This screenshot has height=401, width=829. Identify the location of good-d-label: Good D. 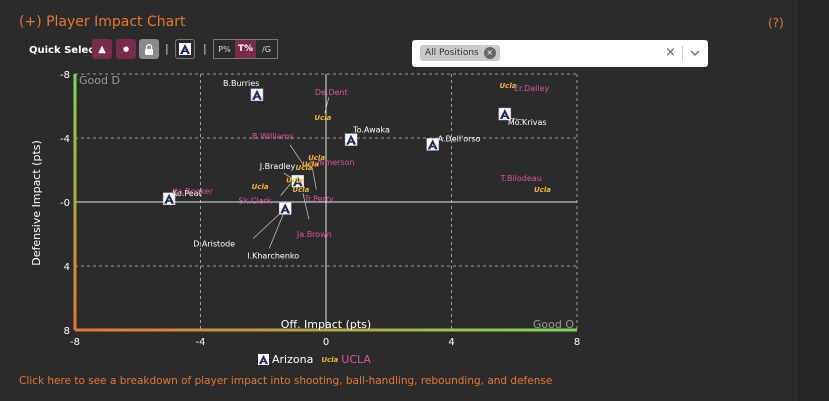
(99, 80).